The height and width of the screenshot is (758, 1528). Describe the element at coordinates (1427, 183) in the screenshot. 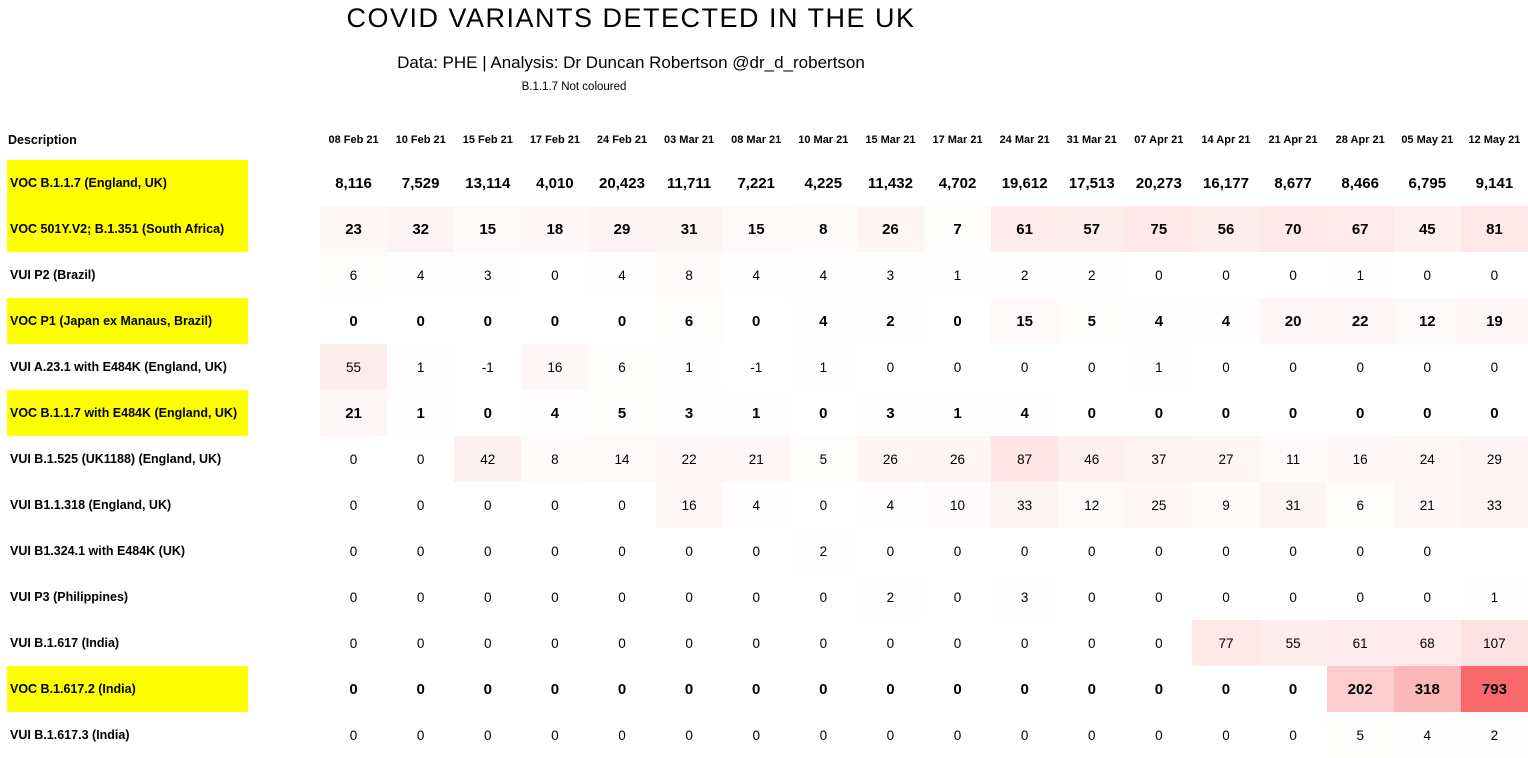

I see `data-cell: 6,795` at that location.